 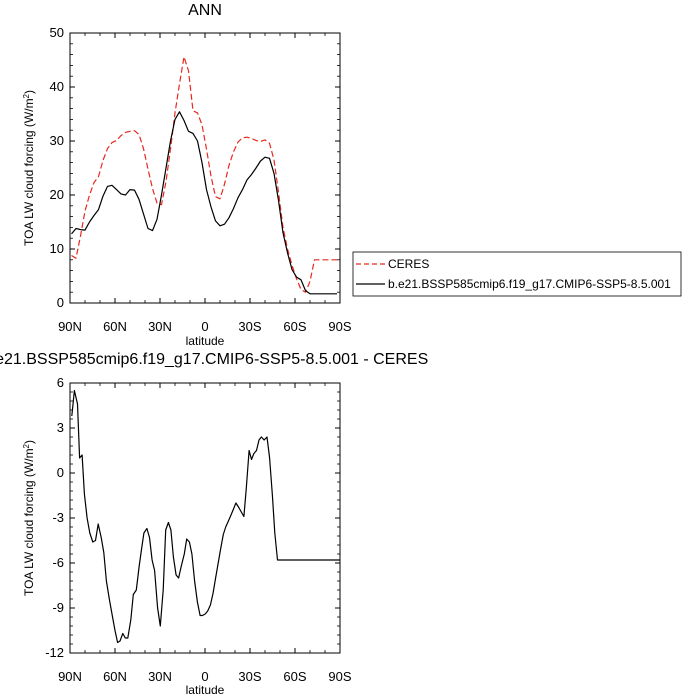 What do you see at coordinates (70, 676) in the screenshot?
I see `bottom-x-tick-label: 90N` at bounding box center [70, 676].